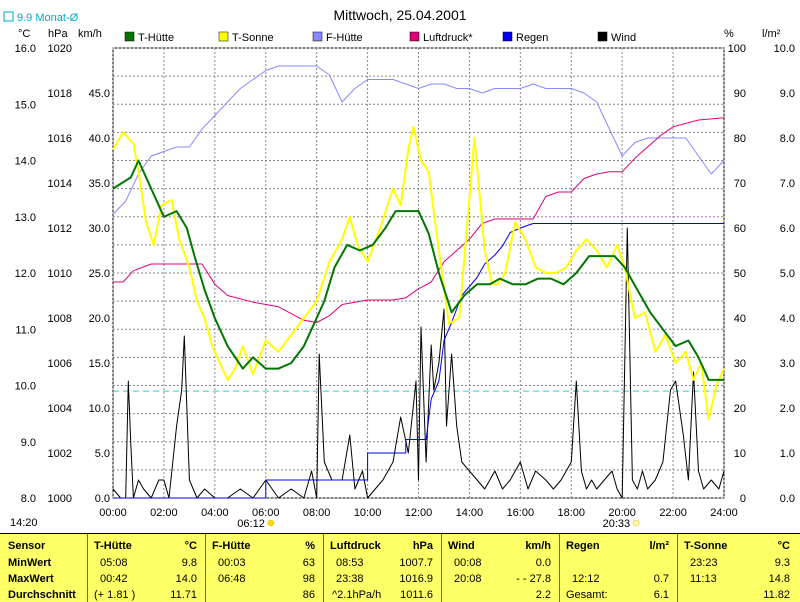  Describe the element at coordinates (586, 579) in the screenshot. I see `regen-max-time: 12:12` at that location.